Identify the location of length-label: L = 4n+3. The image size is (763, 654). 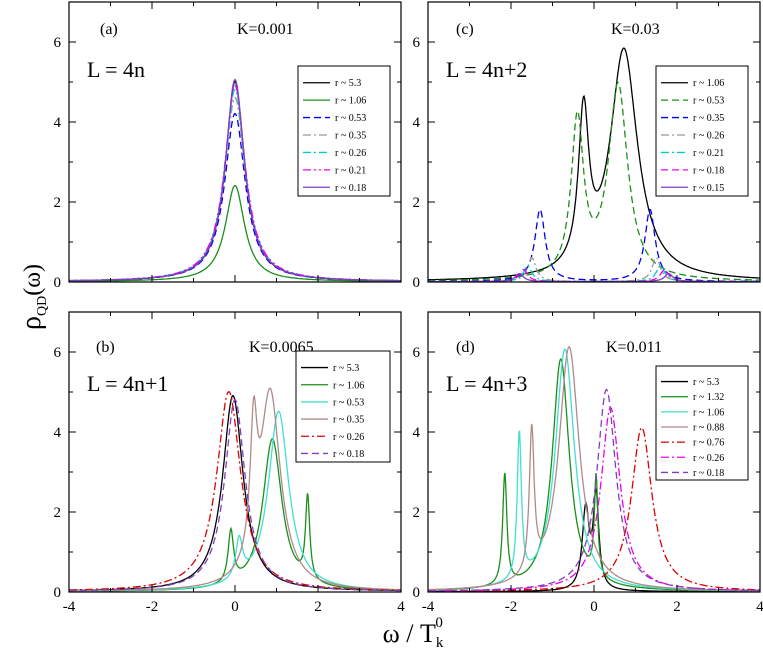
(486, 383).